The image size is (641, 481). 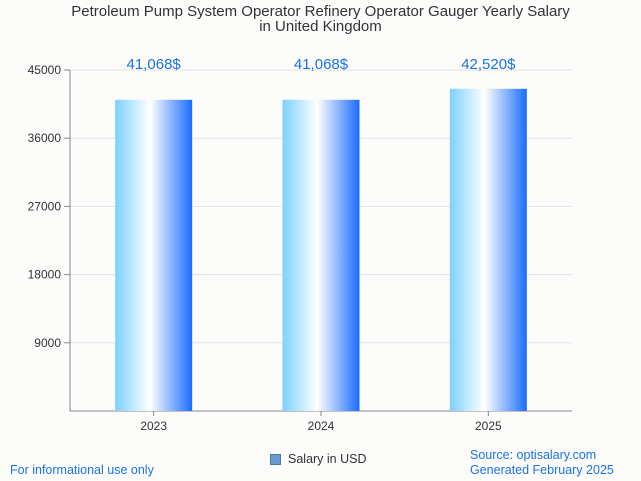 I want to click on bar-2023, so click(x=154, y=255).